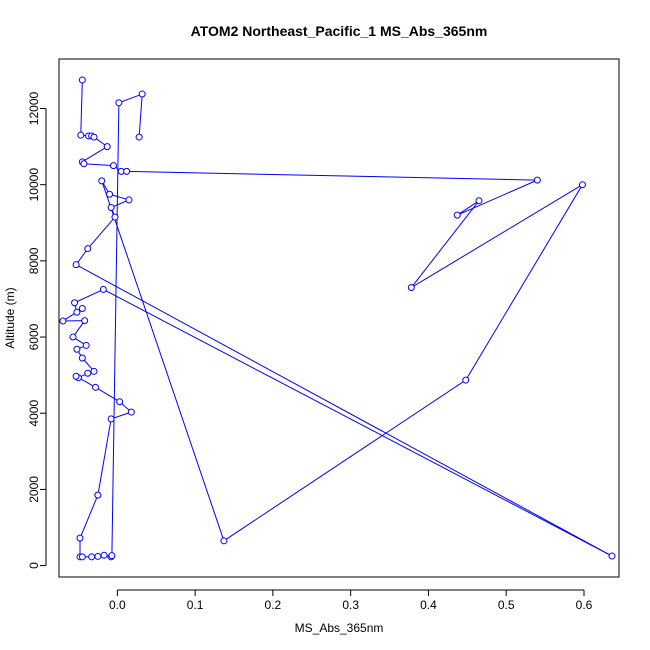 This screenshot has width=650, height=650. I want to click on y-tick-label: 8000, so click(34, 260).